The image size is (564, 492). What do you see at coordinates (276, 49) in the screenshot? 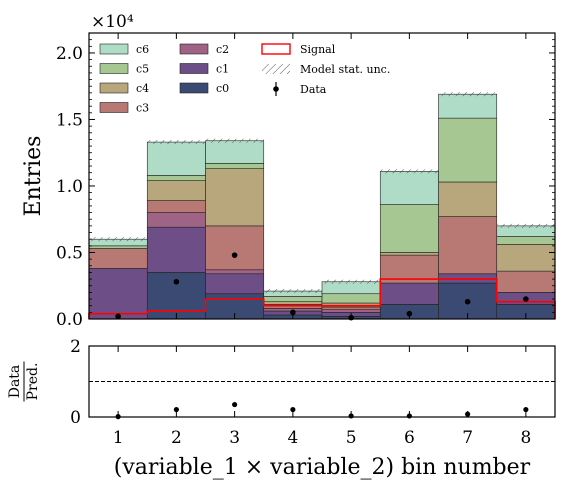
I see `legend-swatch-signal` at bounding box center [276, 49].